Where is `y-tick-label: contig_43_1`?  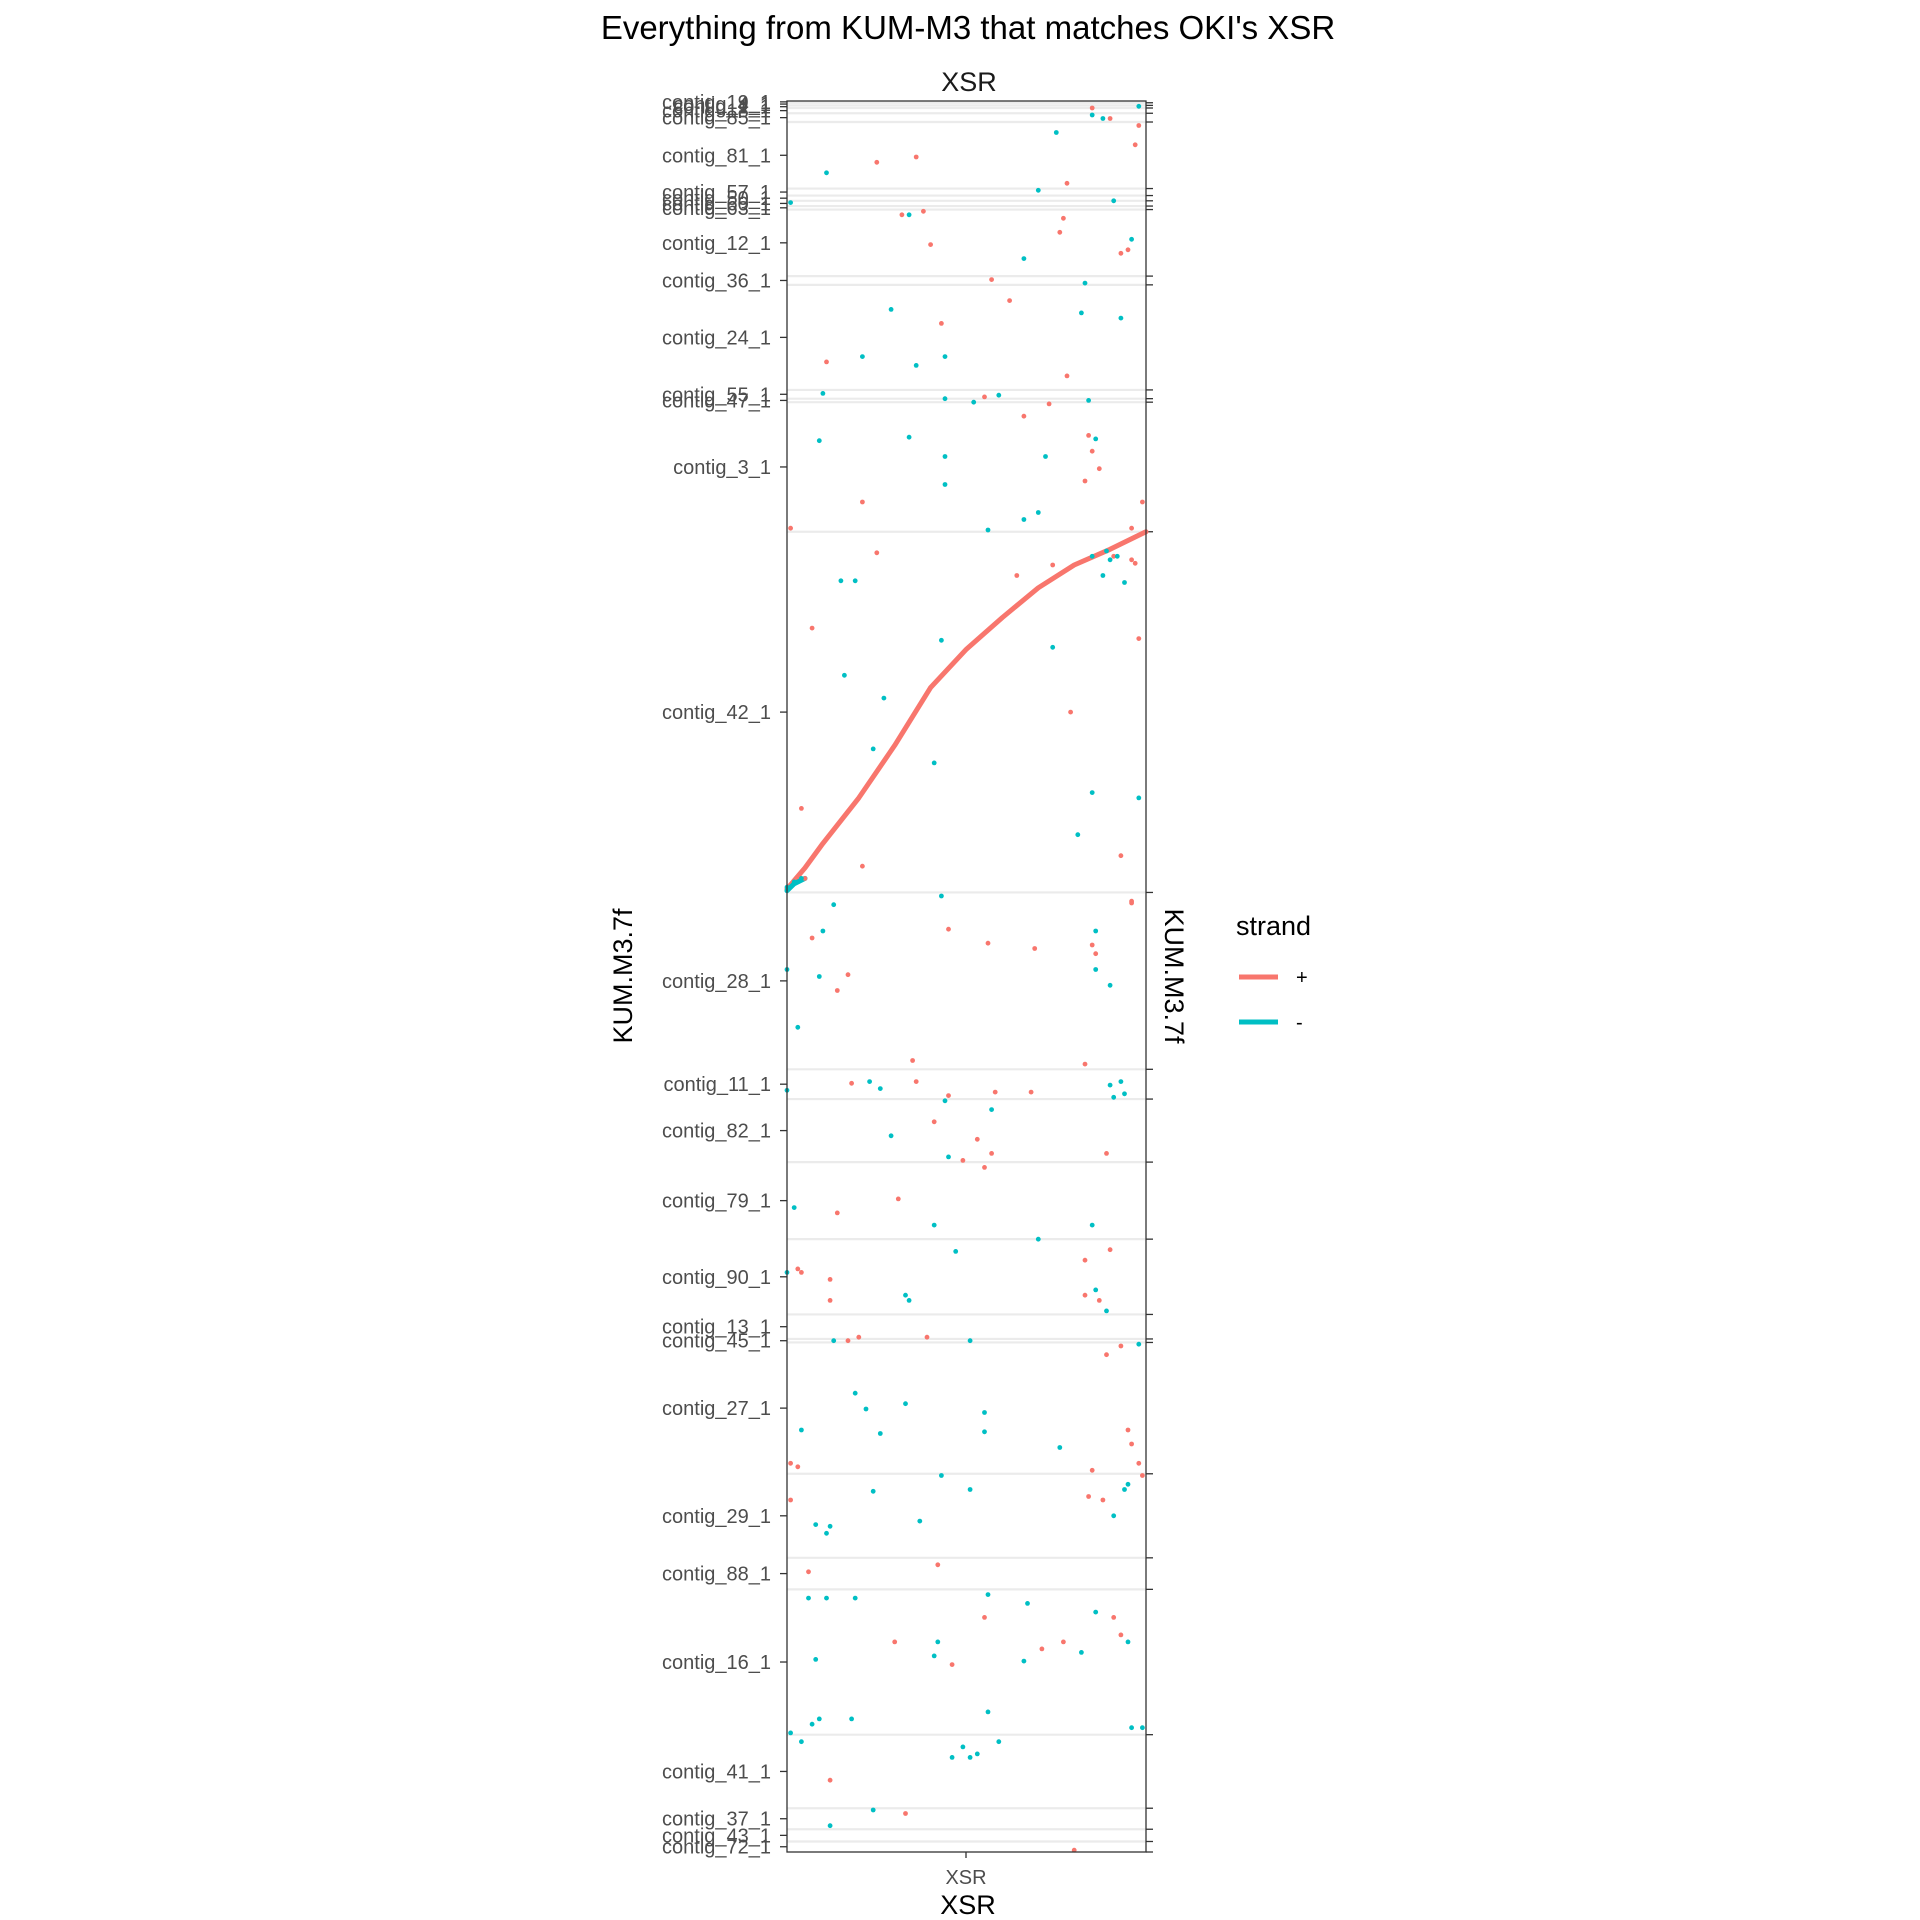 y-tick-label: contig_43_1 is located at coordinates (716, 1836).